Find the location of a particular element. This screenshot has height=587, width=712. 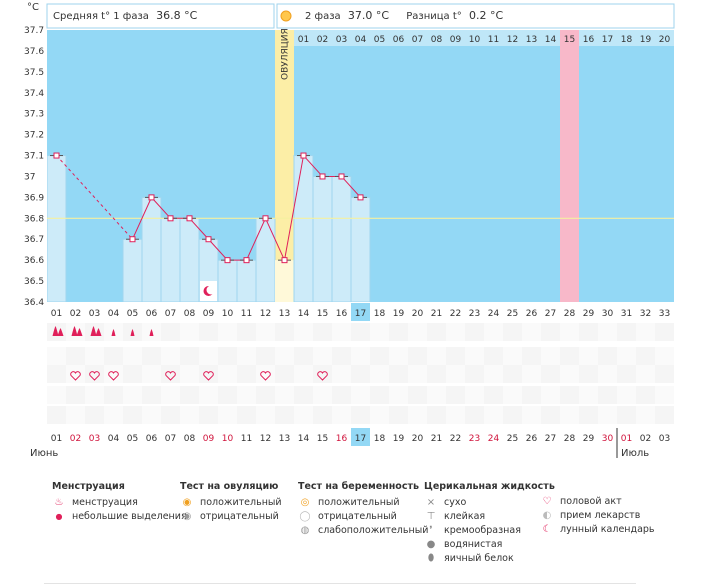

top-day-label: 06 is located at coordinates (399, 40).